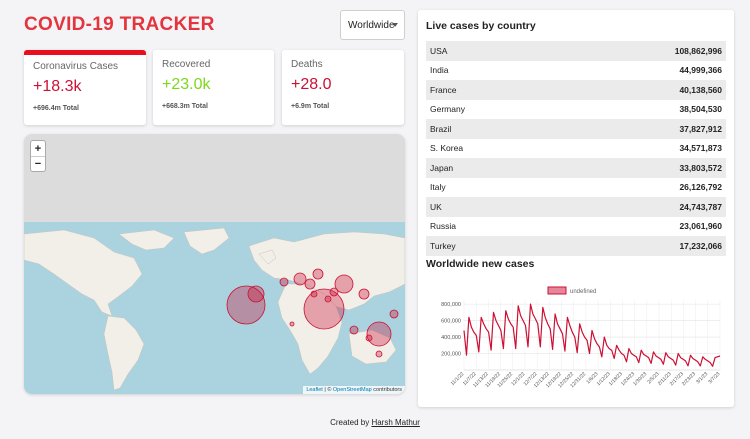 The width and height of the screenshot is (750, 439). I want to click on table-row: Germany 38,504,530, so click(576, 110).